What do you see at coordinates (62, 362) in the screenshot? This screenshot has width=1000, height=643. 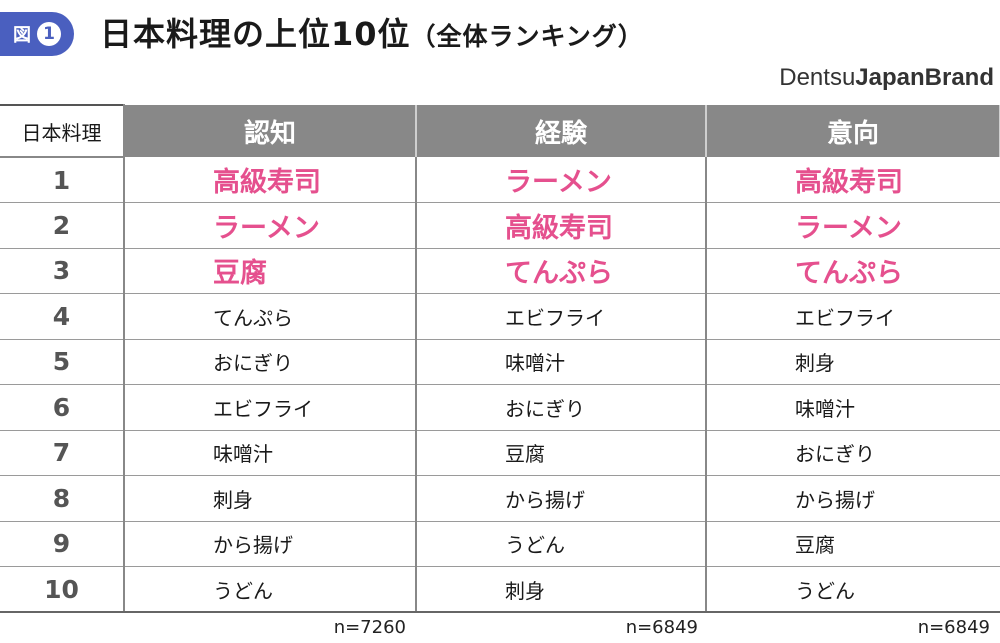 I see `rank-number: 5` at bounding box center [62, 362].